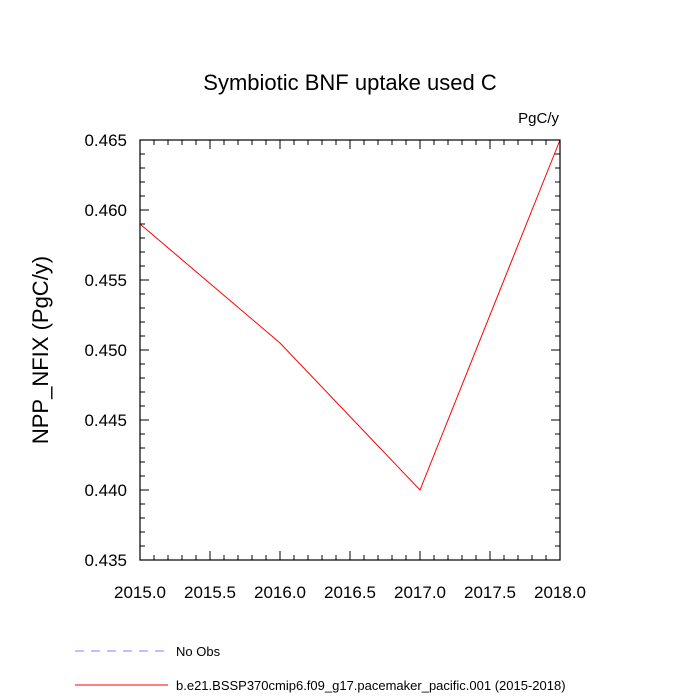 Image resolution: width=700 pixels, height=700 pixels. What do you see at coordinates (105, 140) in the screenshot?
I see `y-tick-label: 0.465` at bounding box center [105, 140].